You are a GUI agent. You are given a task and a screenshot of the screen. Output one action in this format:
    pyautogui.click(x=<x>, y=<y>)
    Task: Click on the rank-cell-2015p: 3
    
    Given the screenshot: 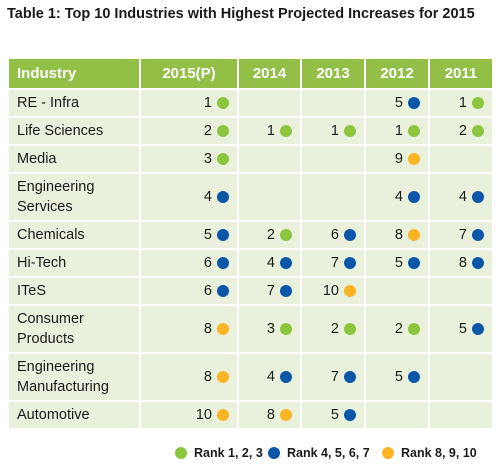 What is the action you would take?
    pyautogui.click(x=190, y=158)
    